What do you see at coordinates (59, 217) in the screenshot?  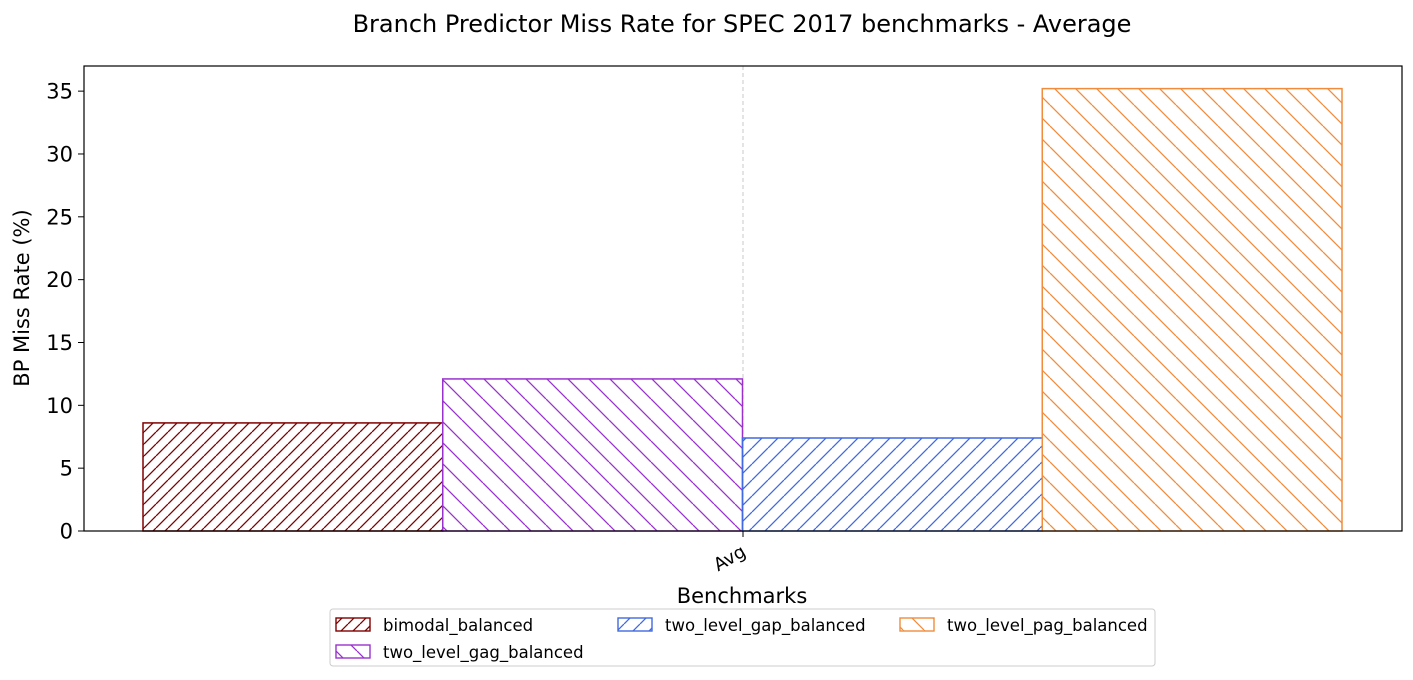 I see `y-tick-label: 25` at bounding box center [59, 217].